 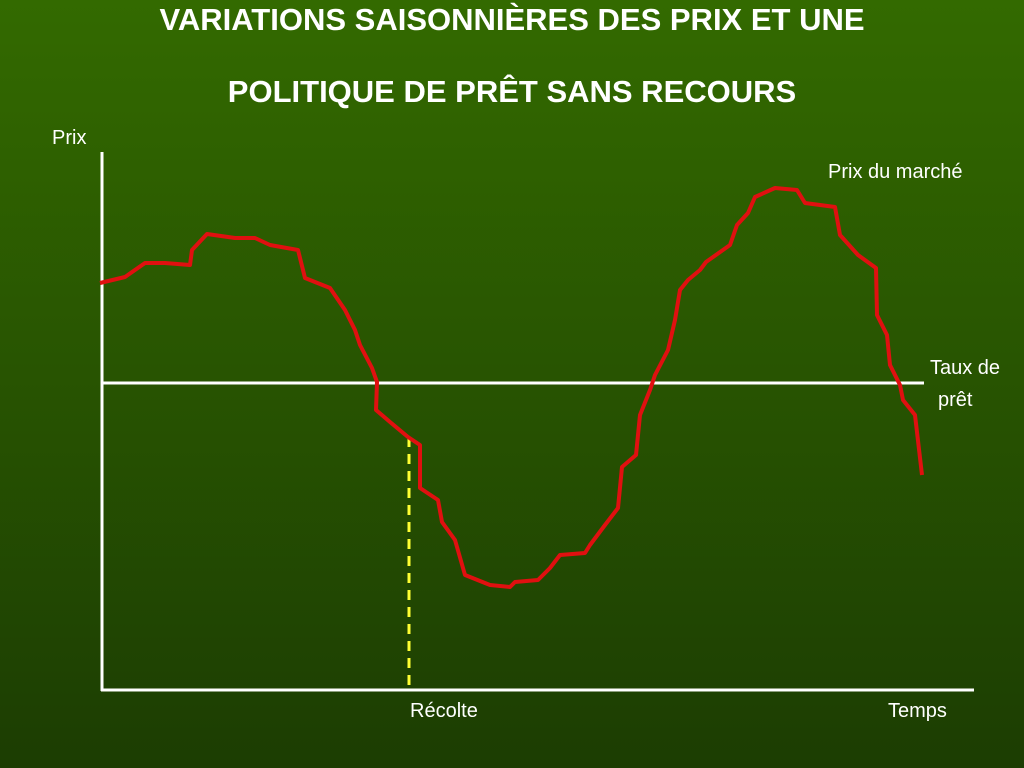 I want to click on loan-rate-label: prêt, so click(x=955, y=400).